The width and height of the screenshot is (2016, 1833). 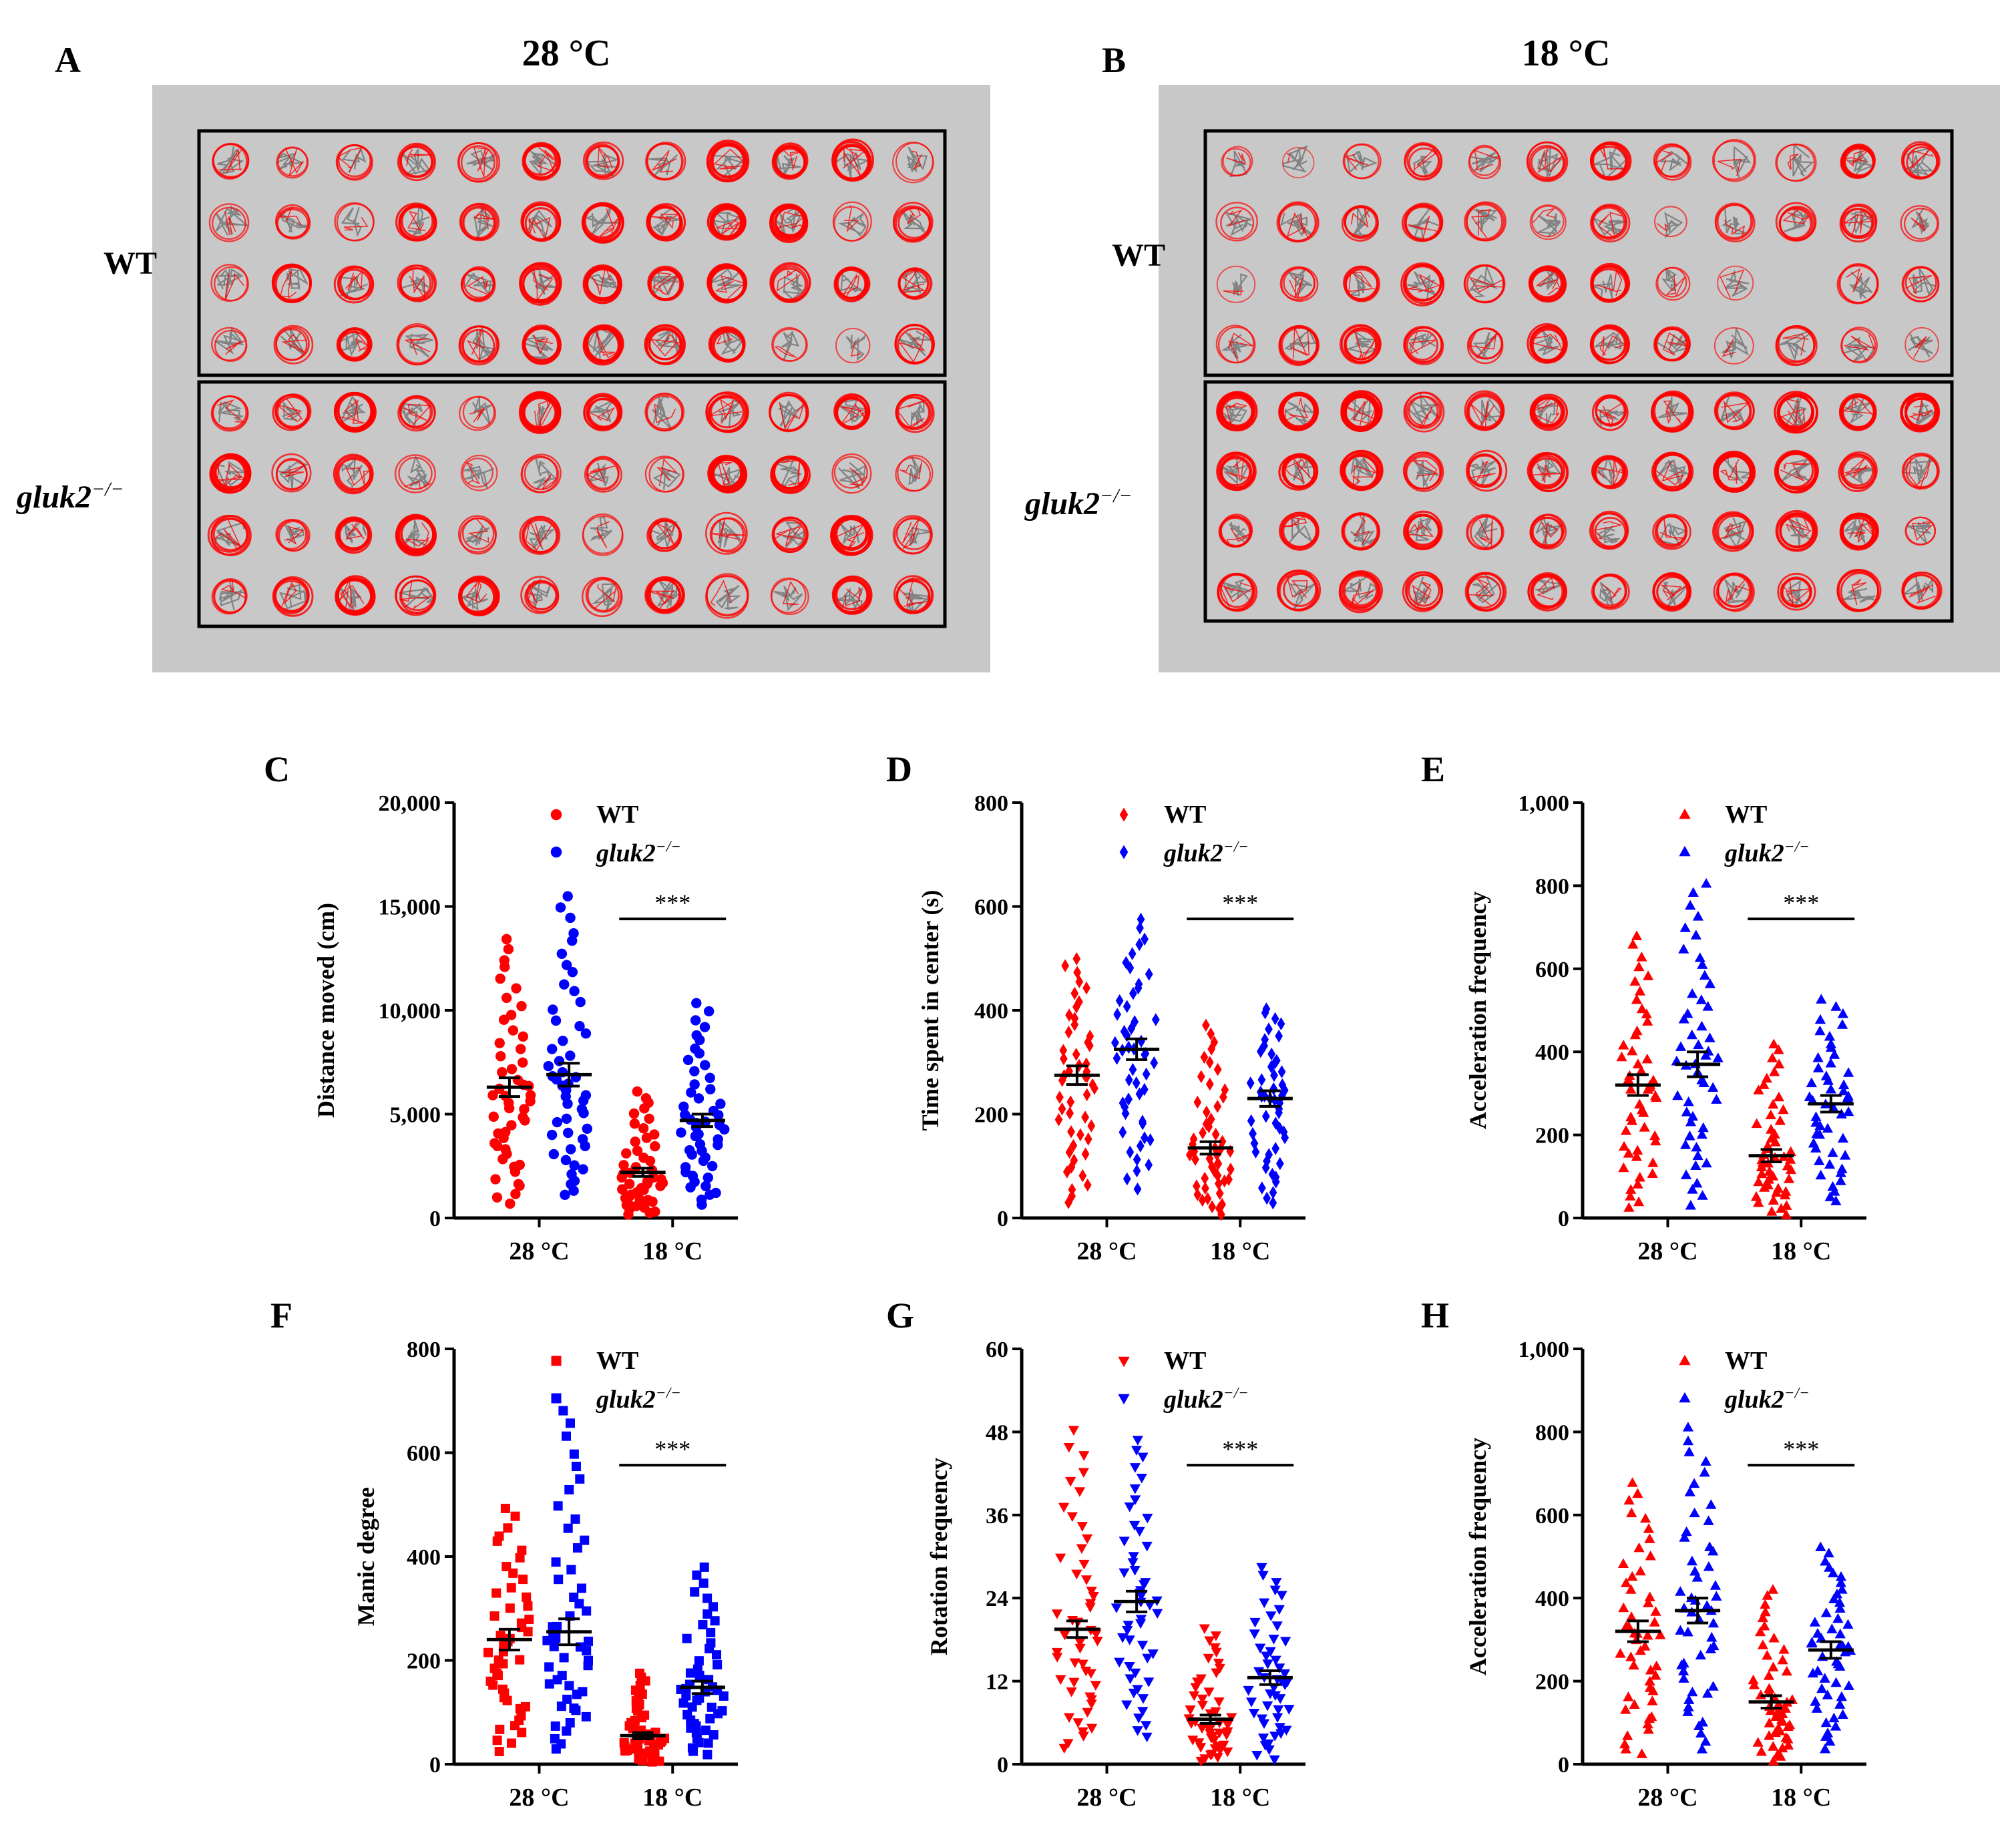 What do you see at coordinates (930, 1011) in the screenshot?
I see `y-axis-label: Time spent in center (s)` at bounding box center [930, 1011].